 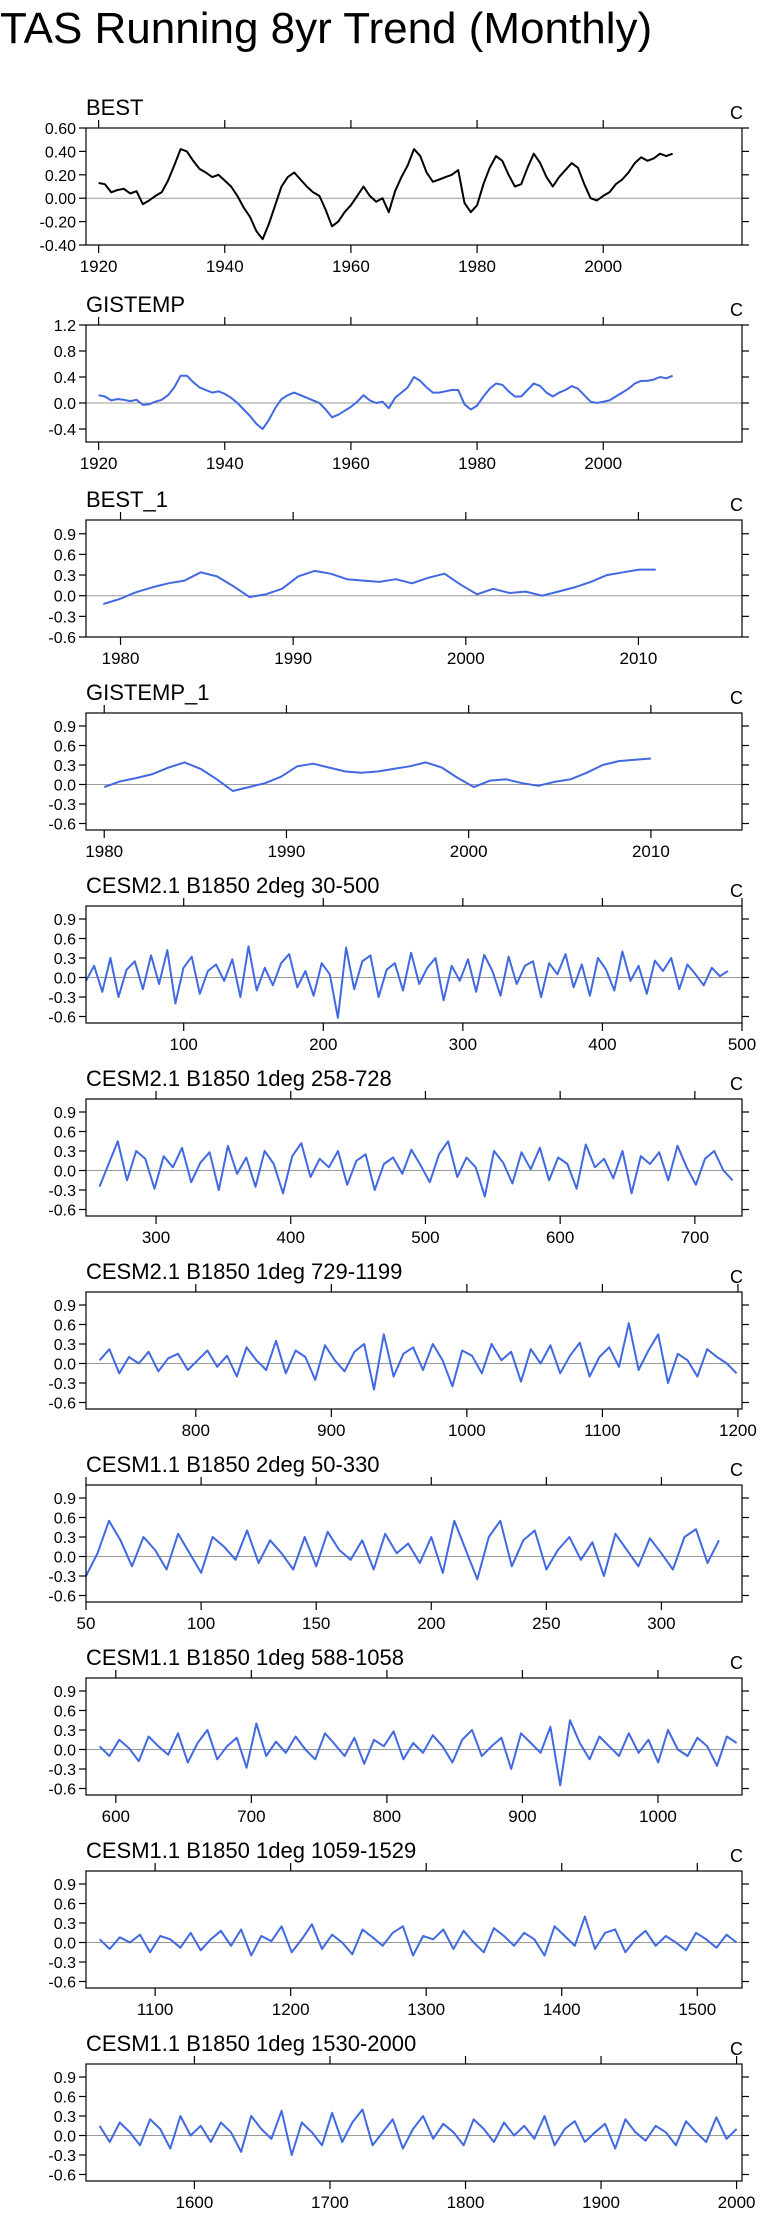 What do you see at coordinates (60, 129) in the screenshot?
I see `y-tick-label: 0.60` at bounding box center [60, 129].